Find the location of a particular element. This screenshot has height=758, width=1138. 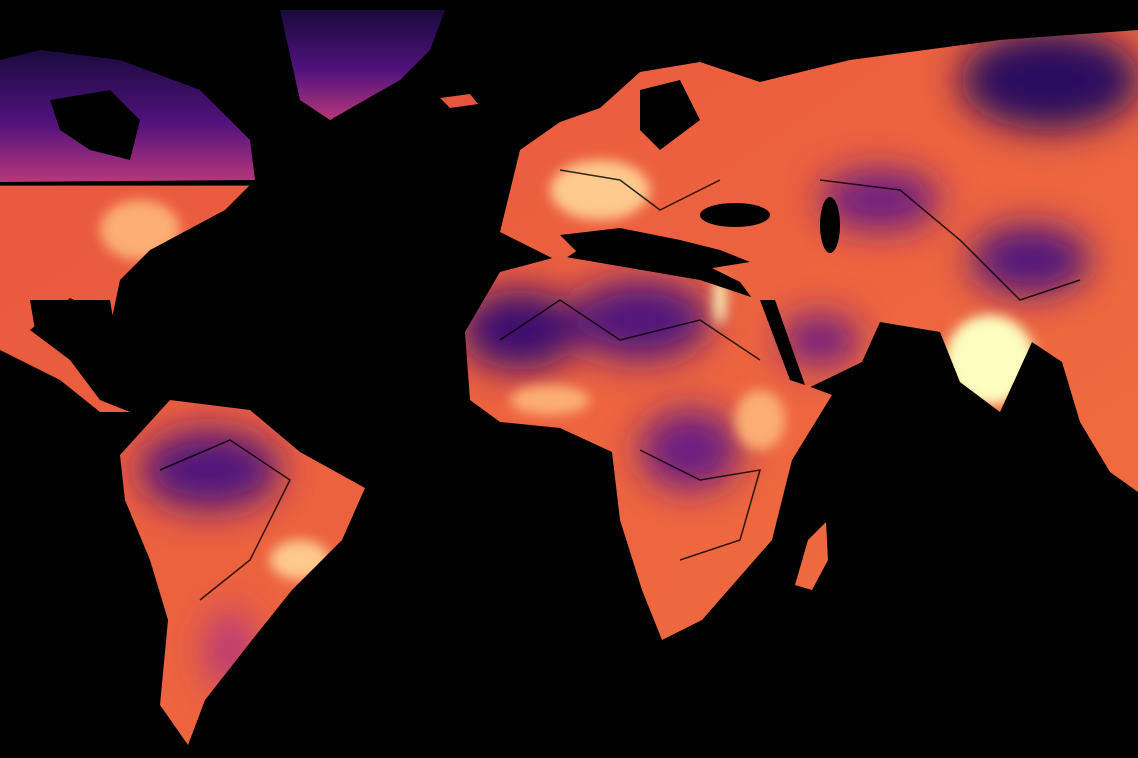

tibet is located at coordinates (1030, 260).